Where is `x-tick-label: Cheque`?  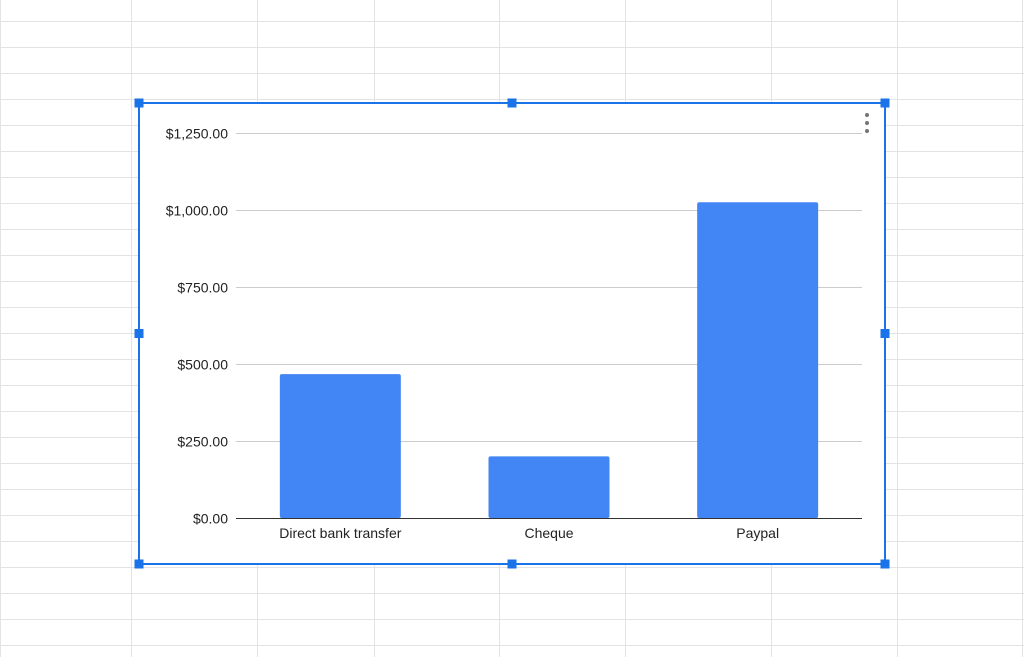
x-tick-label: Cheque is located at coordinates (548, 533).